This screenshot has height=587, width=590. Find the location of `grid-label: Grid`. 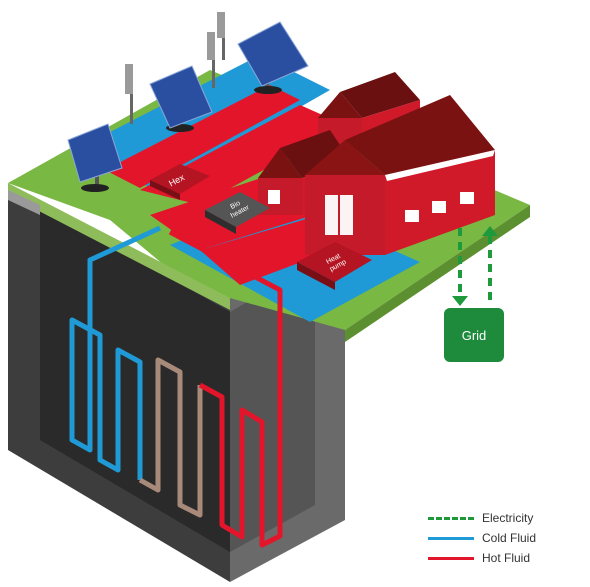

grid-label: Grid is located at coordinates (474, 335).